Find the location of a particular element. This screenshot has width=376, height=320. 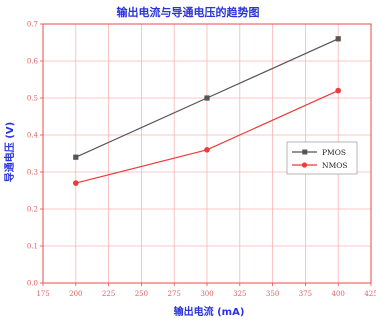

x-tick-label: 175 is located at coordinates (42, 294).